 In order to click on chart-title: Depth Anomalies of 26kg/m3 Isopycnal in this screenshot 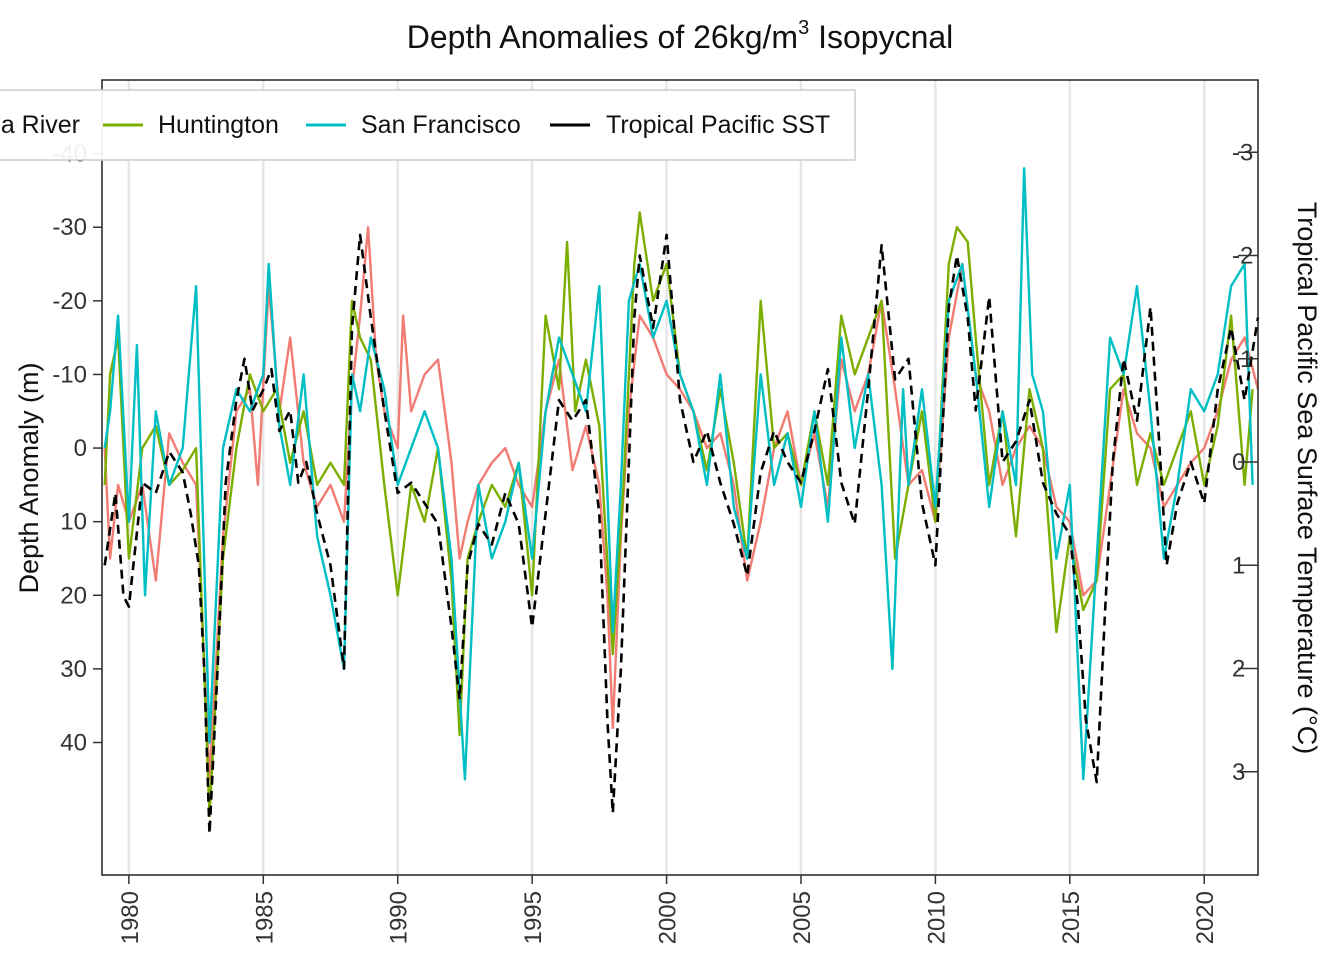, I will do `click(680, 36)`.